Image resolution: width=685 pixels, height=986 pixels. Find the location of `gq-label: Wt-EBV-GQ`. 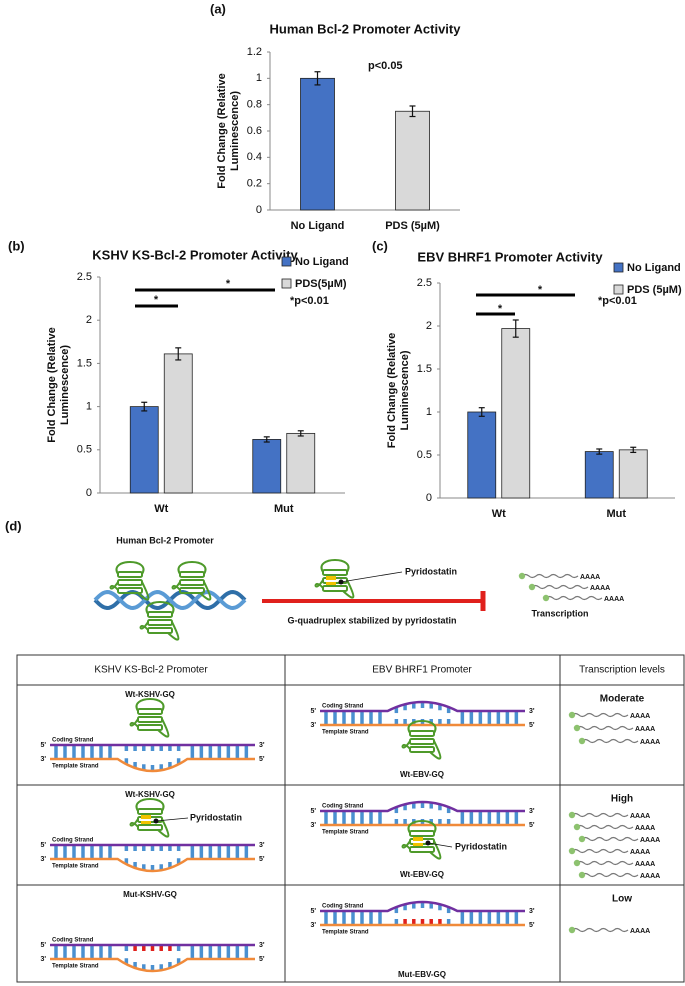

gq-label: Wt-EBV-GQ is located at coordinates (422, 874).